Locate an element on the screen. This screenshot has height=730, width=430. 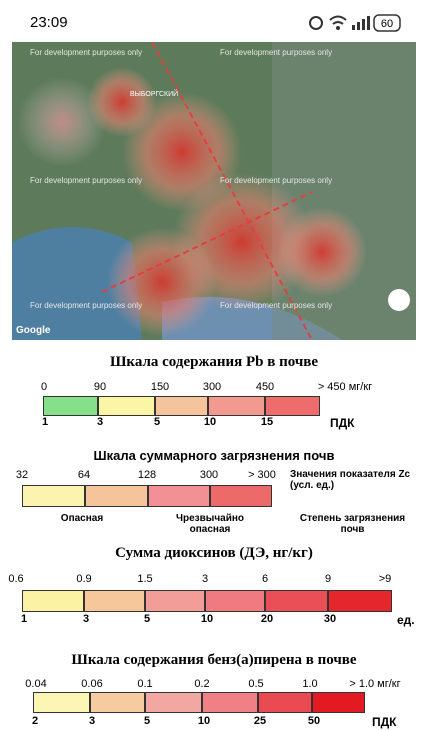
top-label: 9 is located at coordinates (328, 579).